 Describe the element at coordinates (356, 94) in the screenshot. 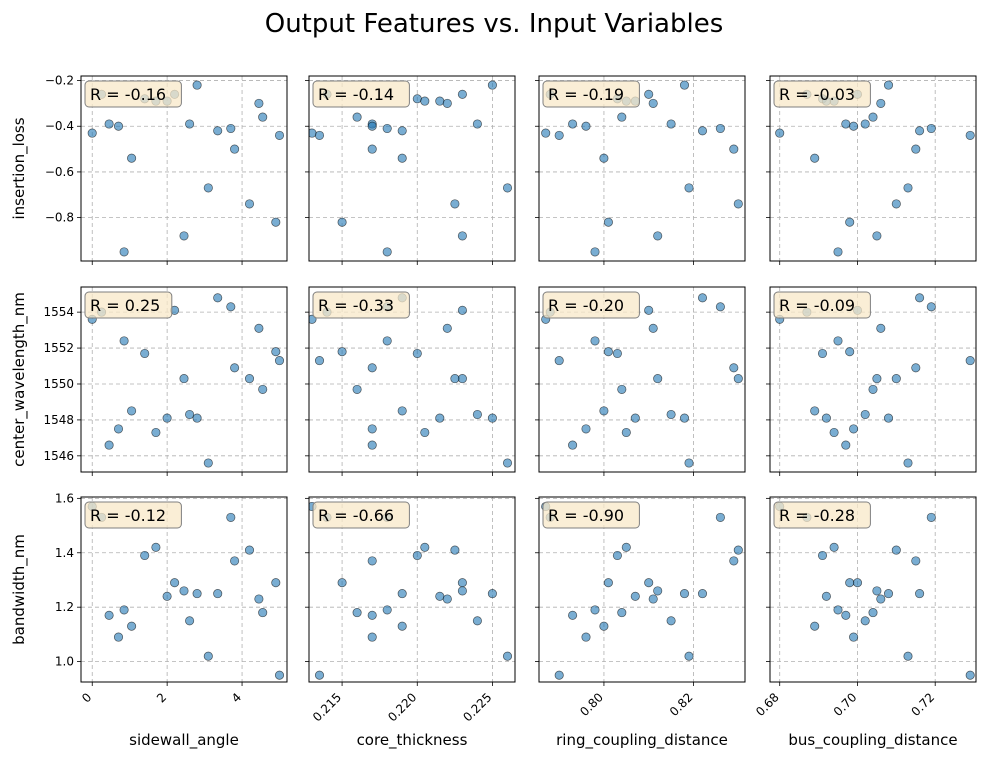

I see `correlation-annotation-text: R = -0.14` at that location.